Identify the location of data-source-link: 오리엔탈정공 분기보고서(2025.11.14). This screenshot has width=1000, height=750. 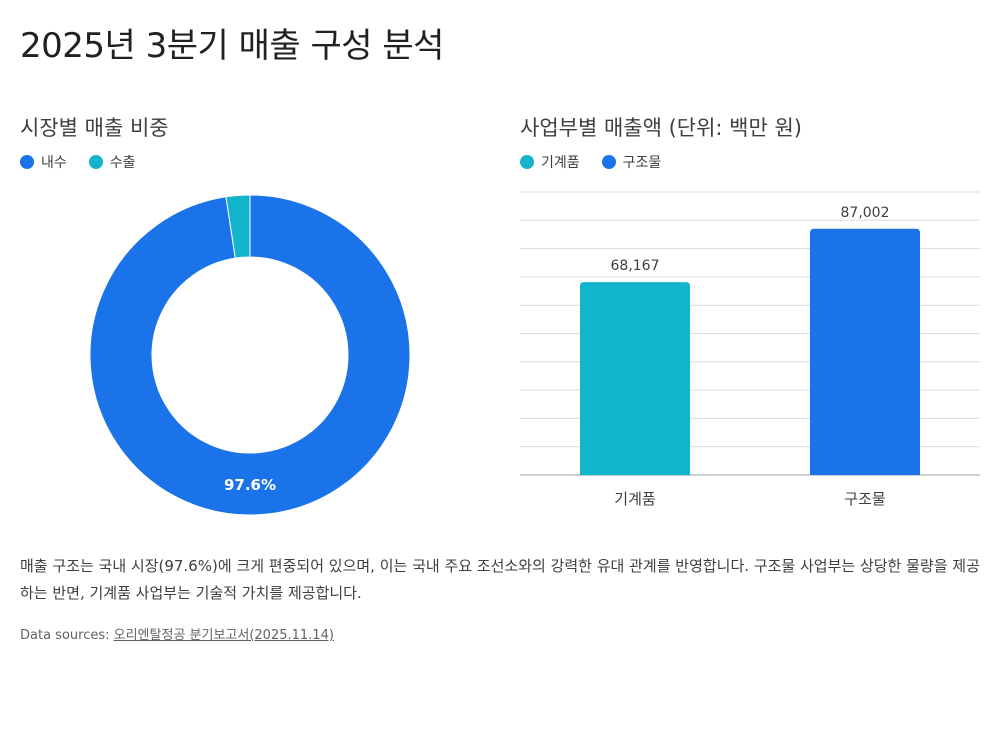
(223, 635).